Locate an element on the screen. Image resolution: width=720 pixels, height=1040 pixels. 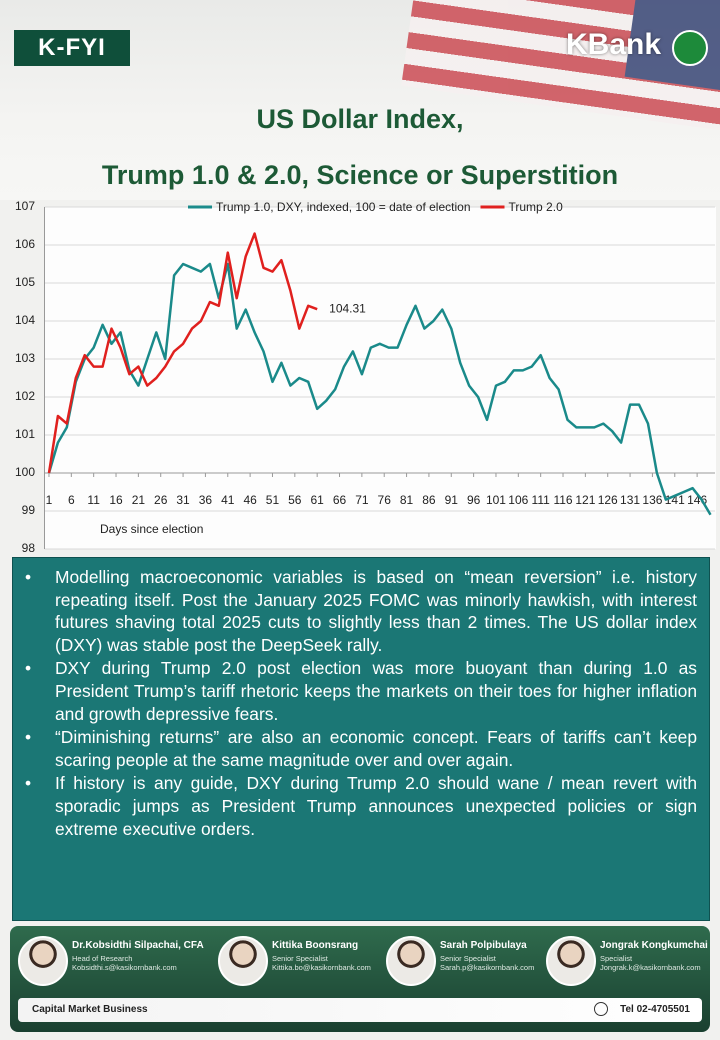
phone: Tel 02-4705501 is located at coordinates (655, 1009).